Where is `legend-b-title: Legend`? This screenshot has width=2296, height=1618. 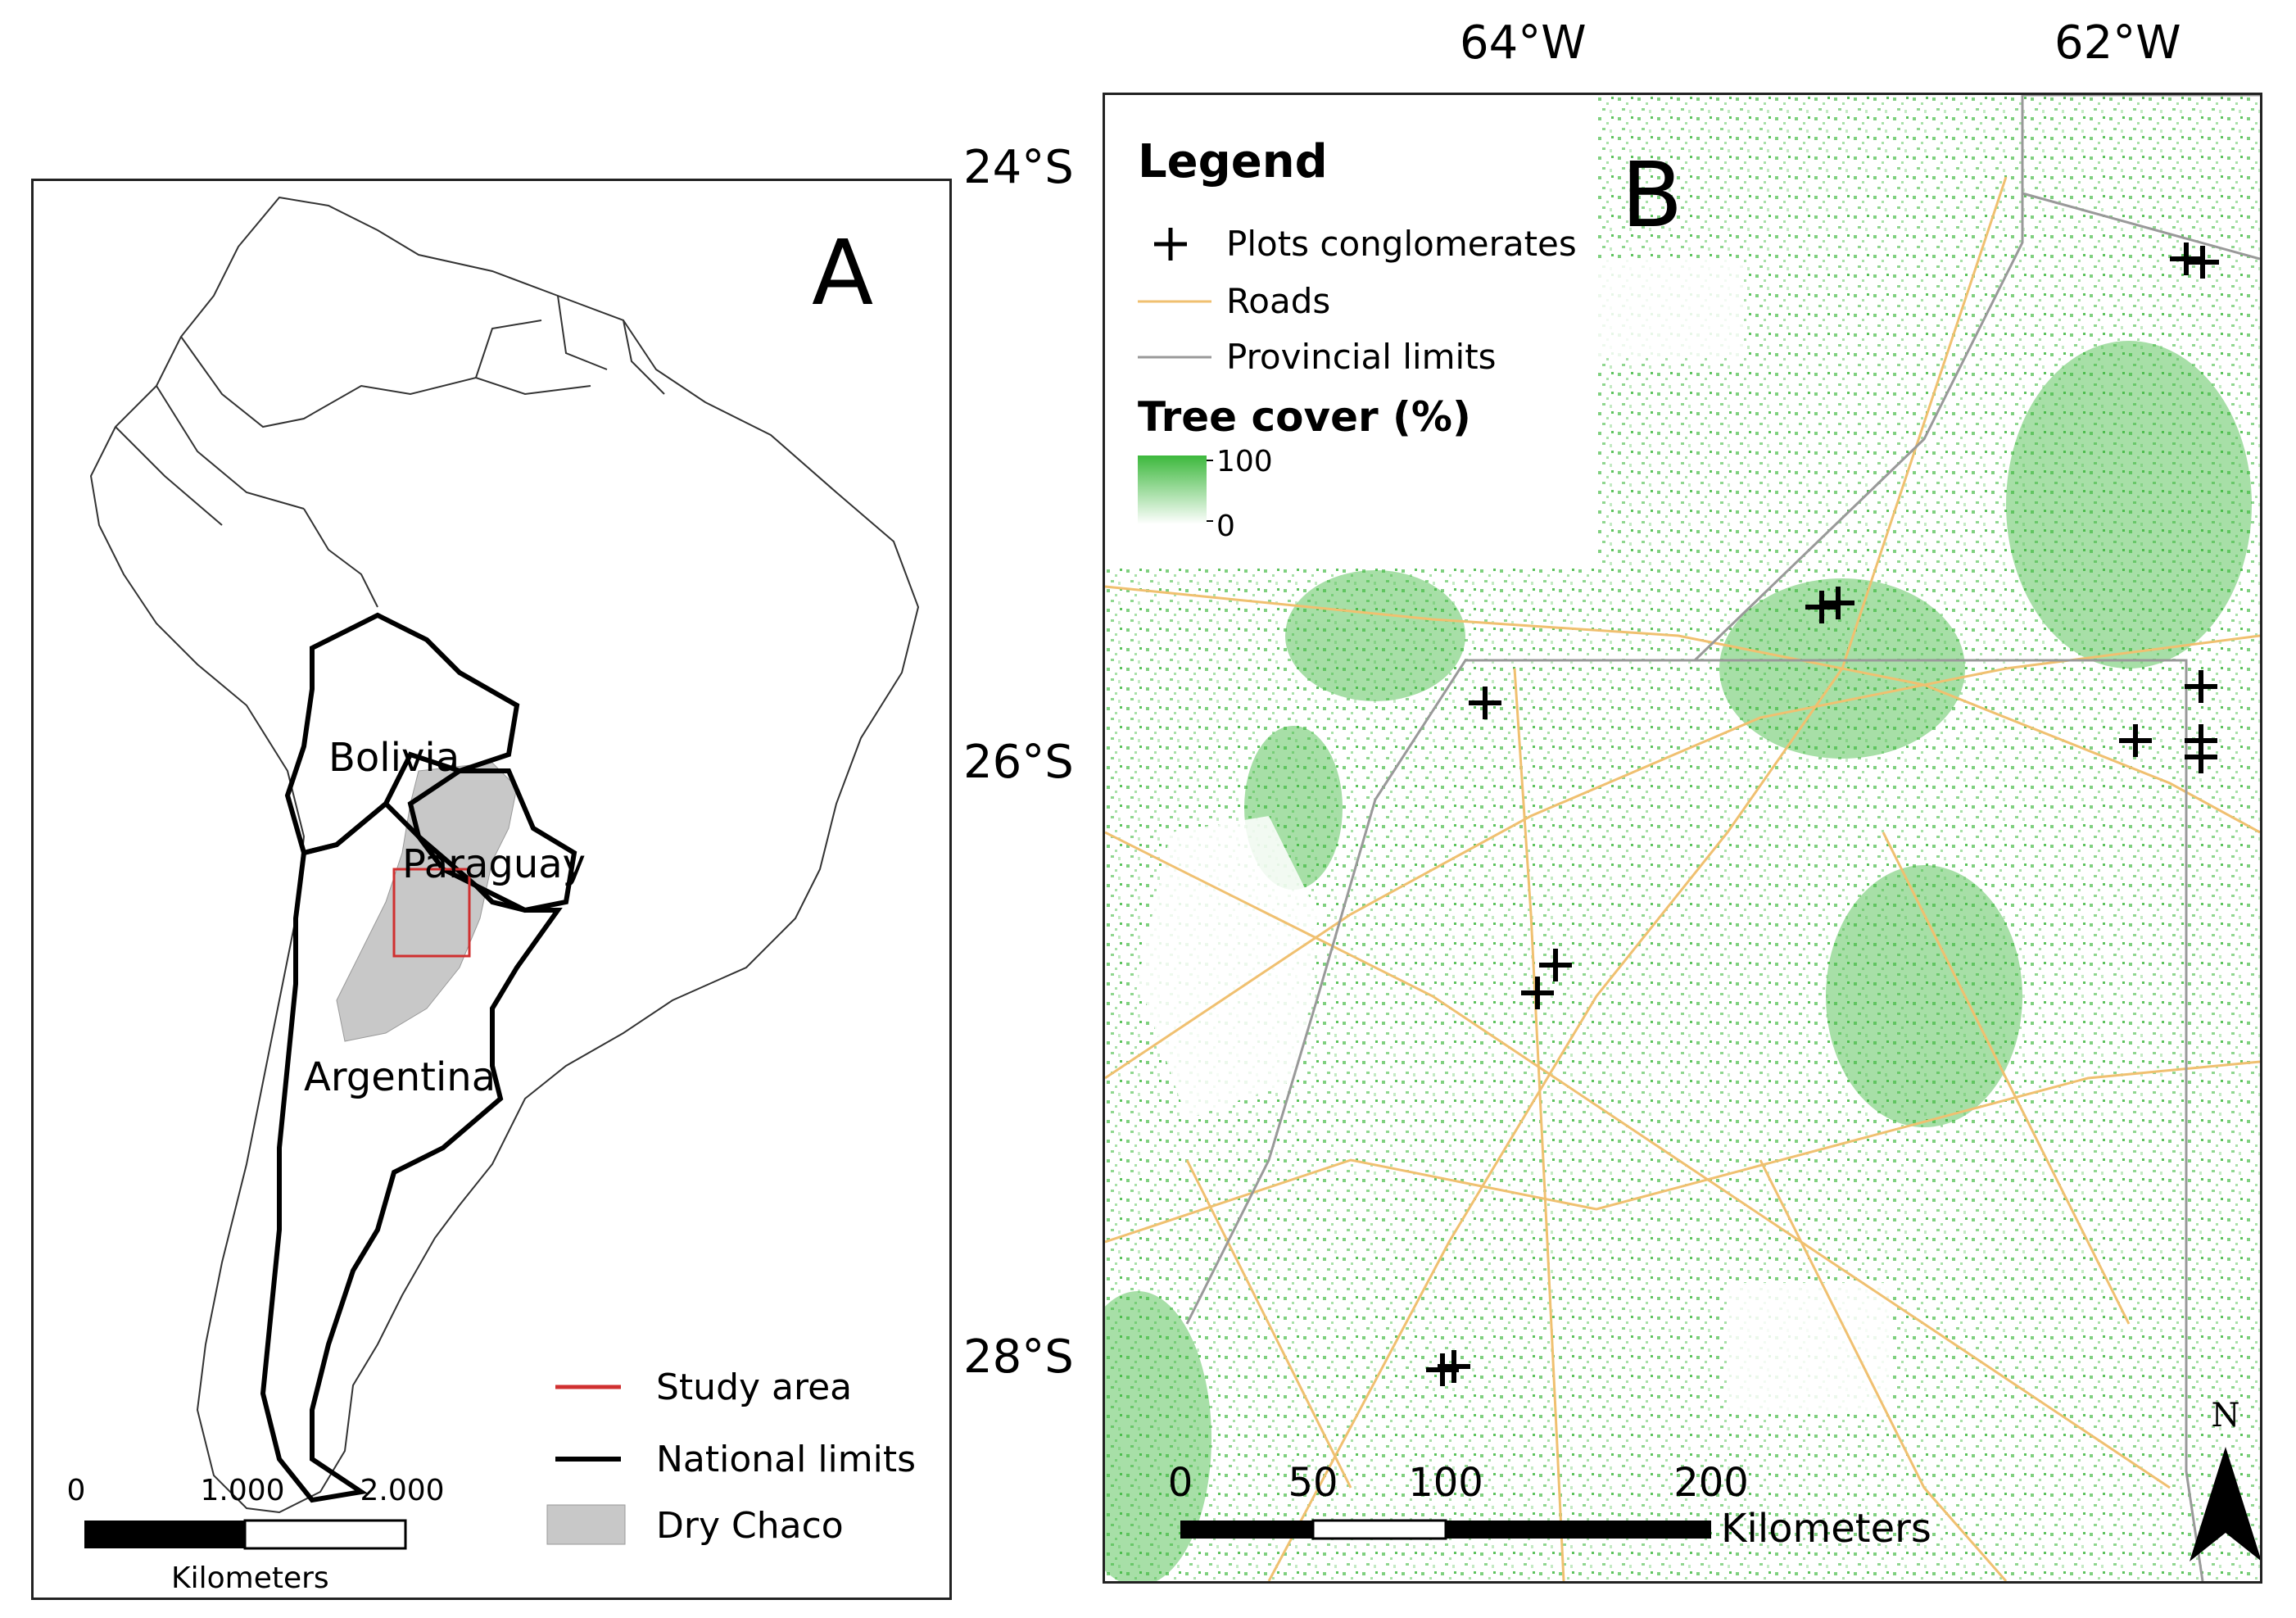
legend-b-title: Legend is located at coordinates (1233, 161).